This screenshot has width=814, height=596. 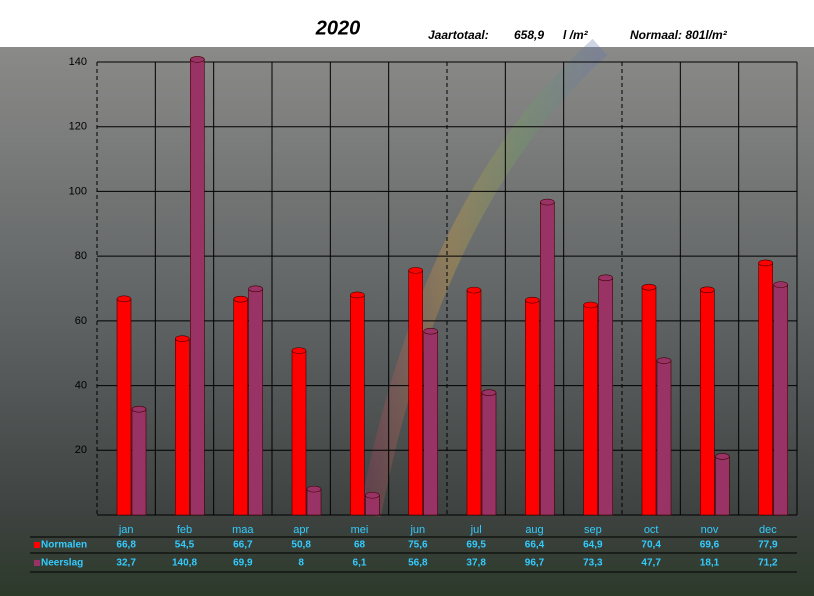 What do you see at coordinates (184, 530) in the screenshot?
I see `x-tick-label: feb` at bounding box center [184, 530].